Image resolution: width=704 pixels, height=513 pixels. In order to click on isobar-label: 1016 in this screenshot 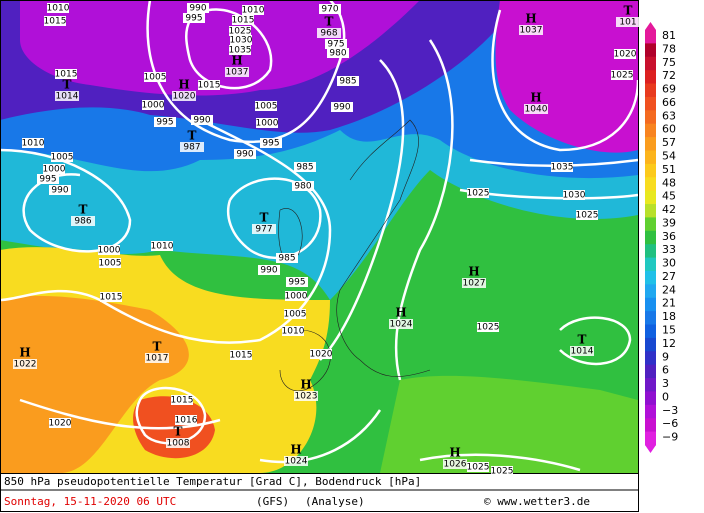, I will do `click(186, 421)`.